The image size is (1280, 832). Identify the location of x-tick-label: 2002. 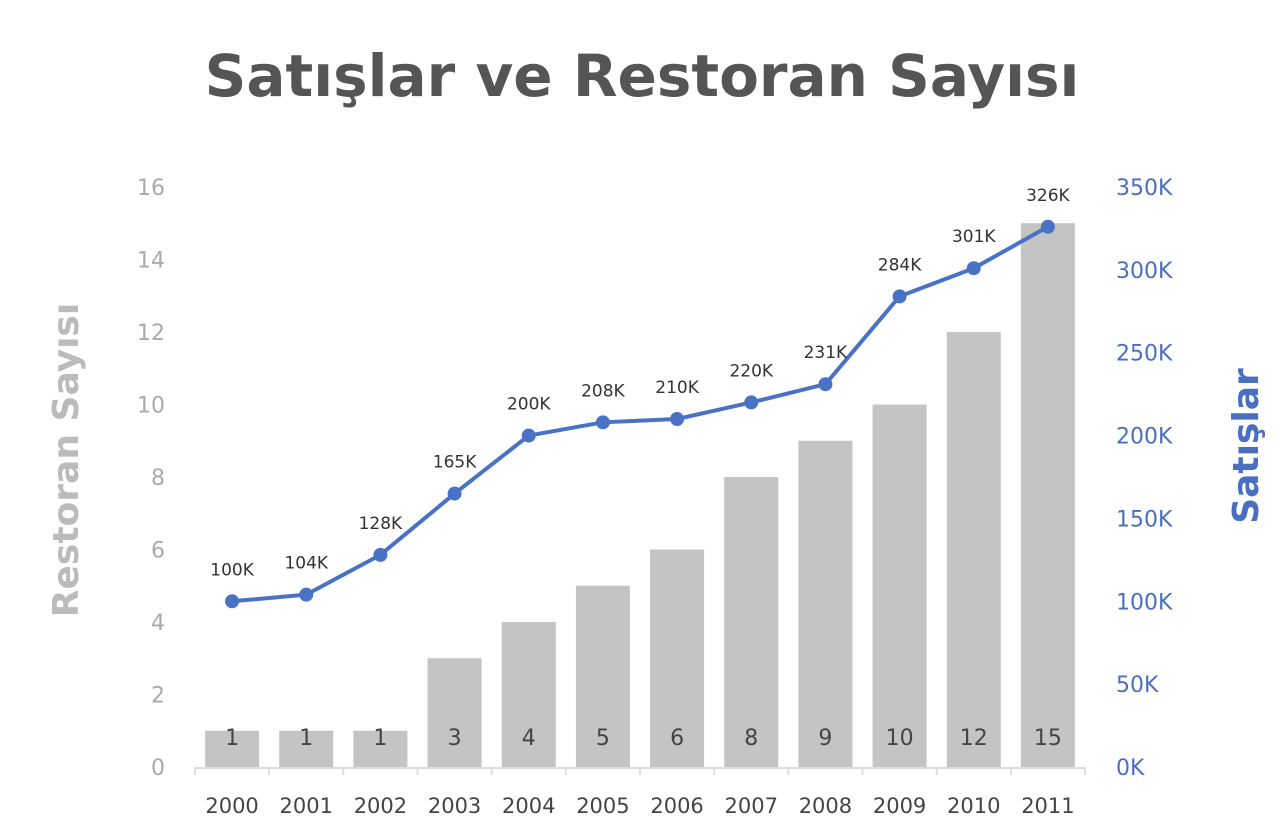
(380, 806).